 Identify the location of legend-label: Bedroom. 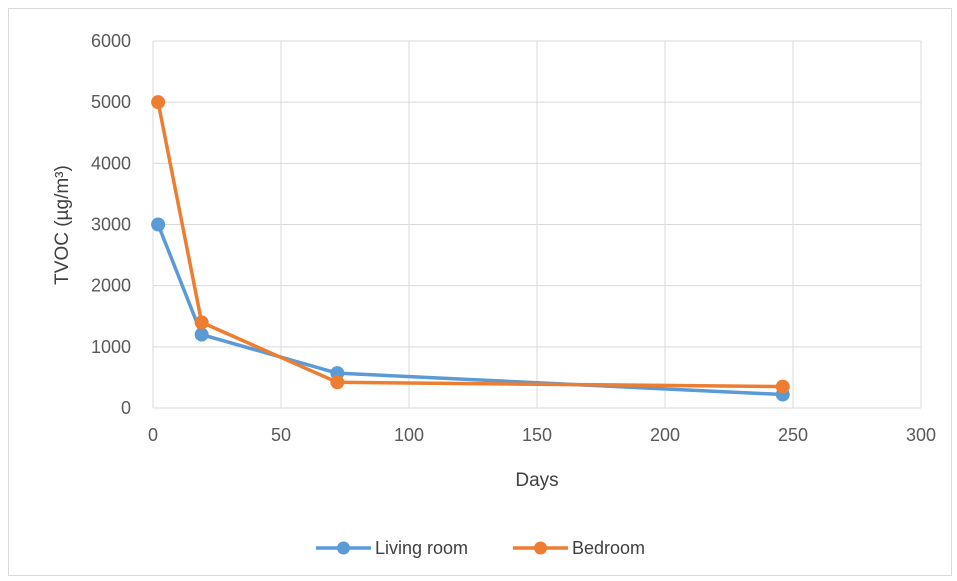
(608, 548).